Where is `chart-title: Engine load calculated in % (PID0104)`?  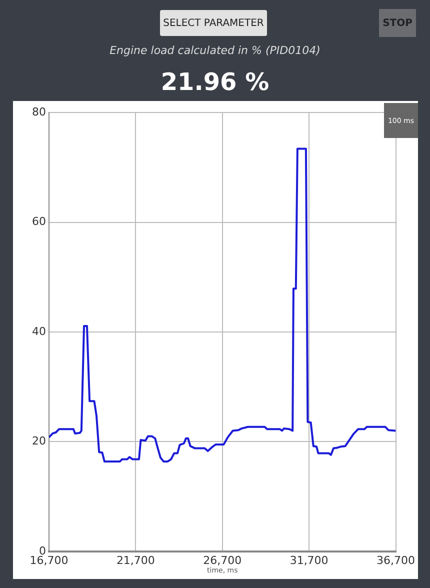
chart-title: Engine load calculated in % (PID0104) is located at coordinates (215, 50).